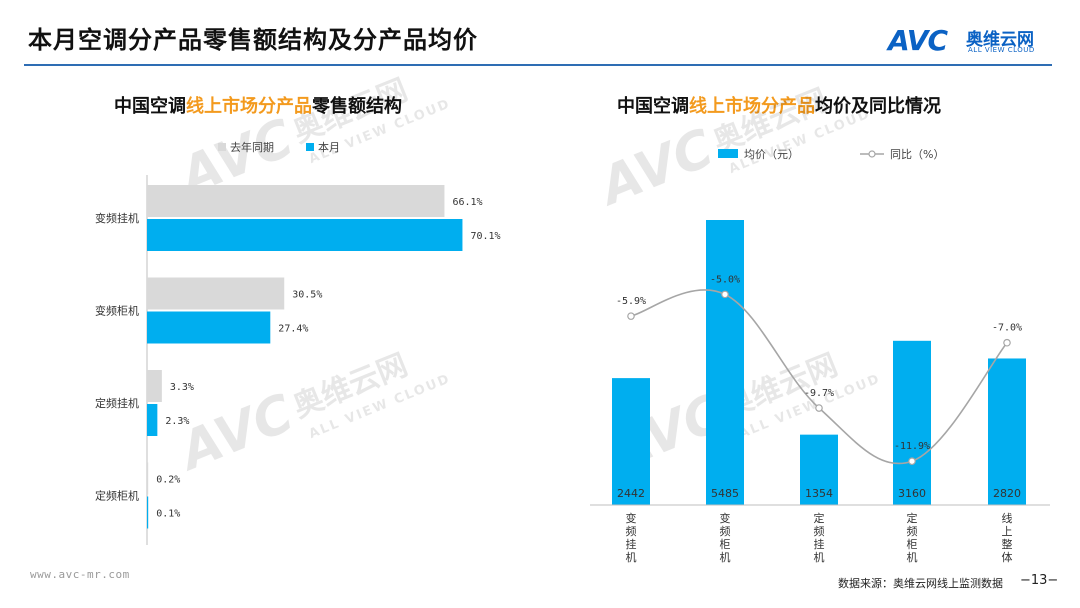  What do you see at coordinates (920, 583) in the screenshot?
I see `footer-source: 数据来源：奥维云网线上监测数据` at bounding box center [920, 583].